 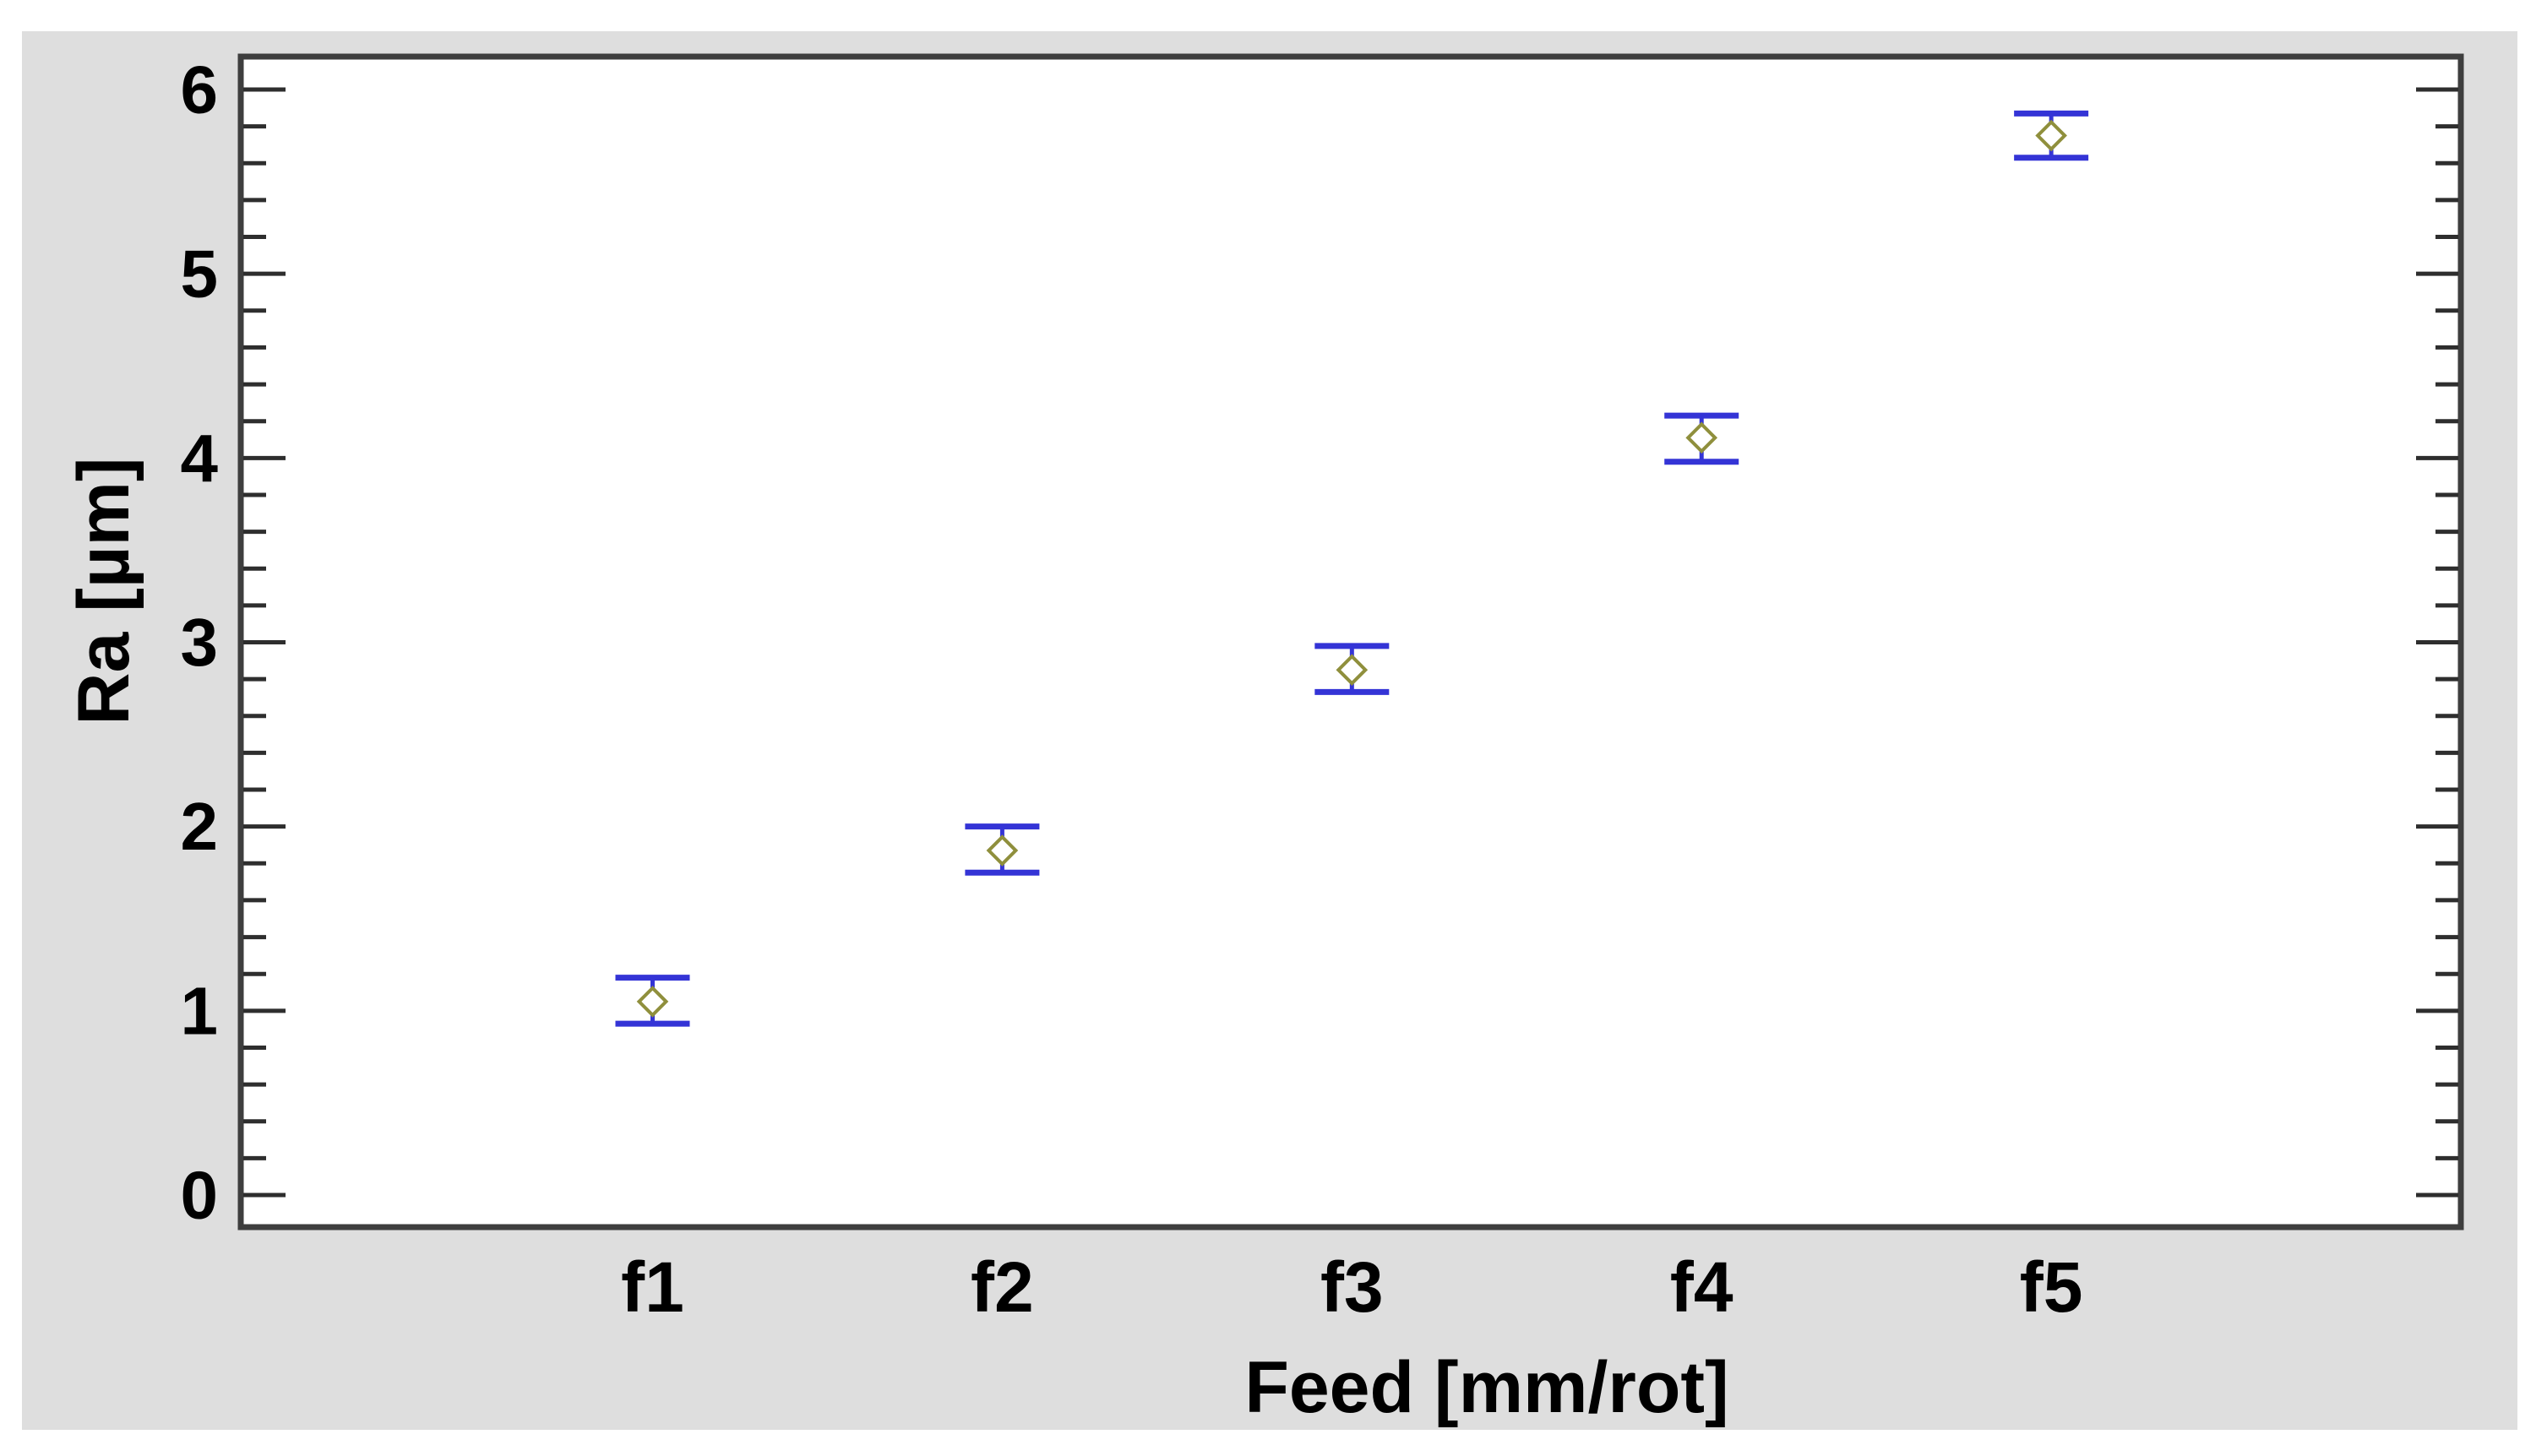 I want to click on y-tick-label-2: 2, so click(x=200, y=826).